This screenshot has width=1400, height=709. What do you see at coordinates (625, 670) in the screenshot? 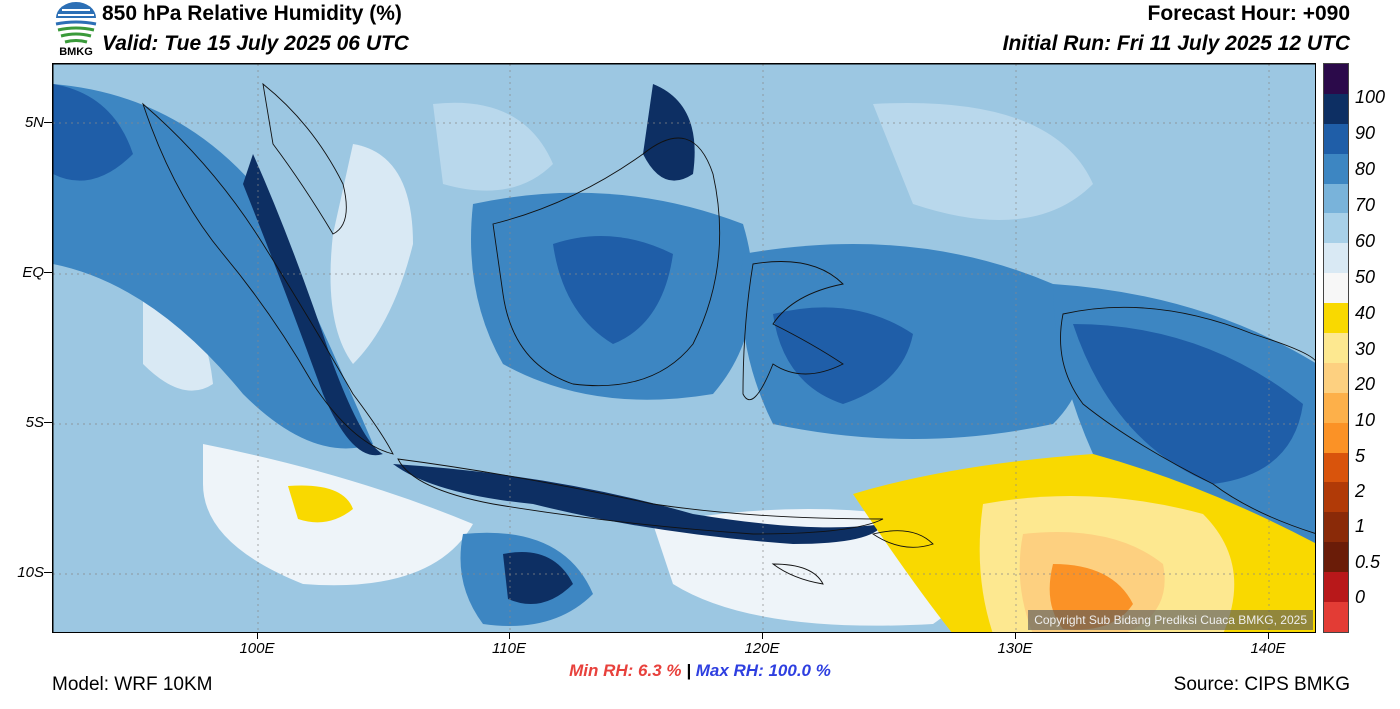
I see `min-rh: Min RH: 6.3 %` at bounding box center [625, 670].